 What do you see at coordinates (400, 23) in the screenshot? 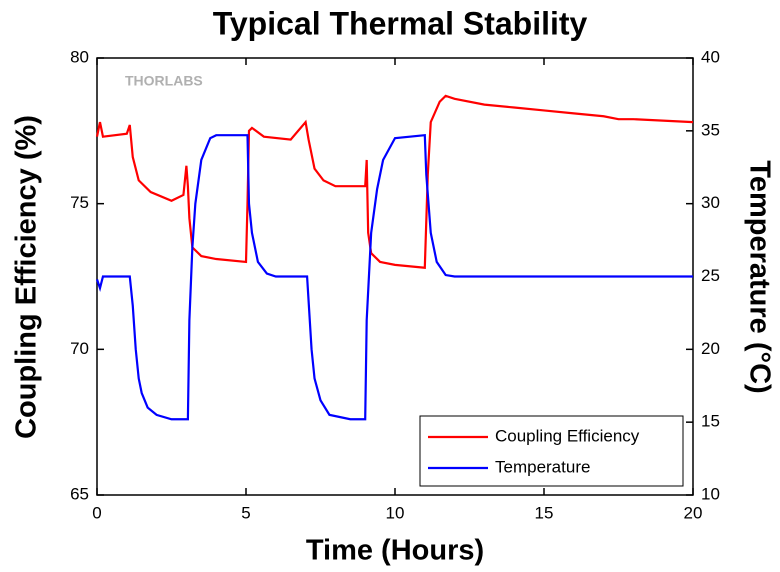
I see `chart-title: Typical Thermal Stability` at bounding box center [400, 23].